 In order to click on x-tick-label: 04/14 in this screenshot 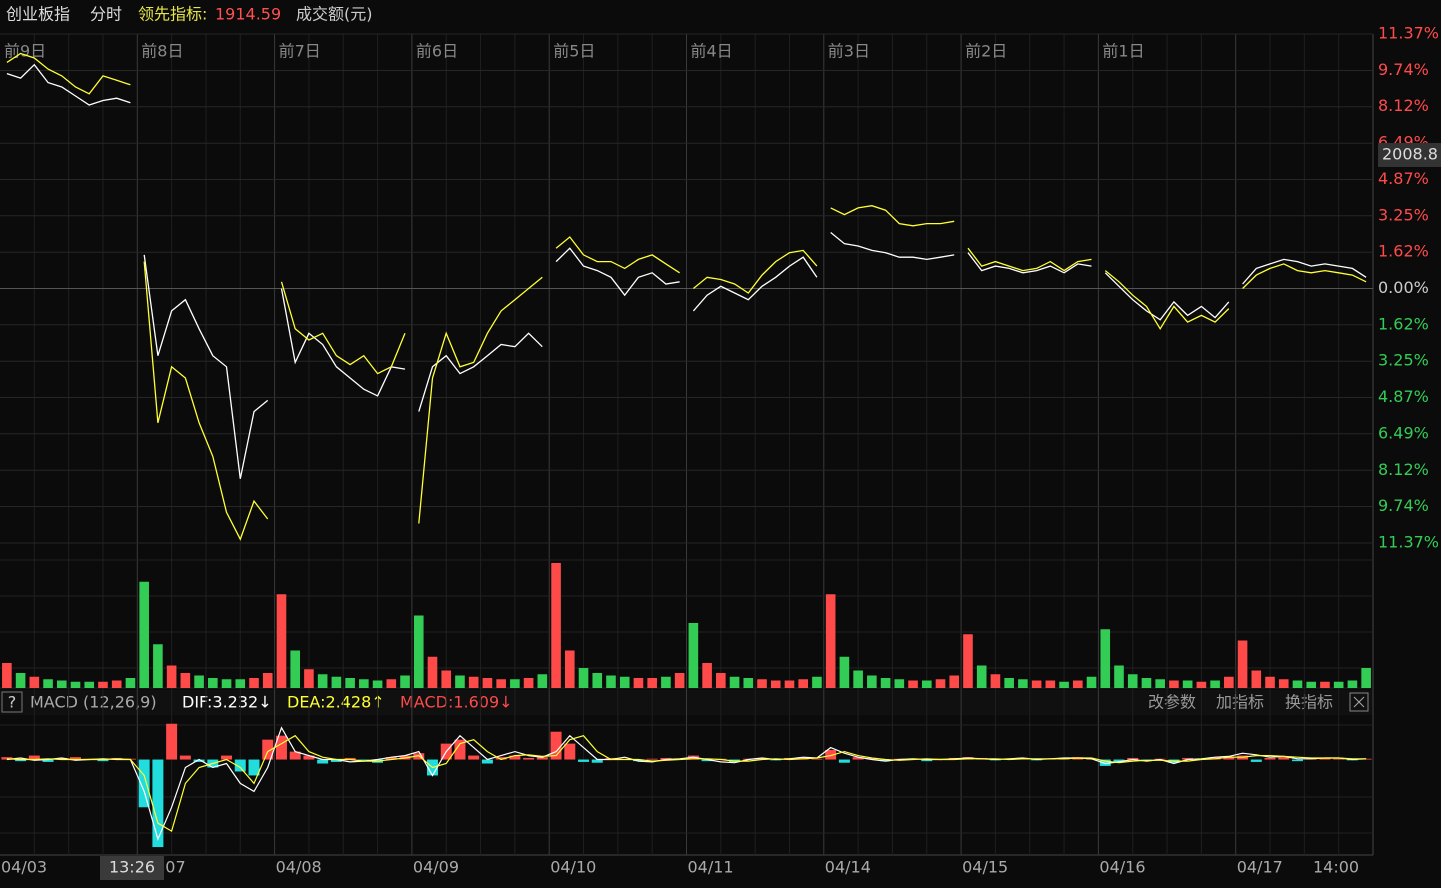, I will do `click(848, 867)`.